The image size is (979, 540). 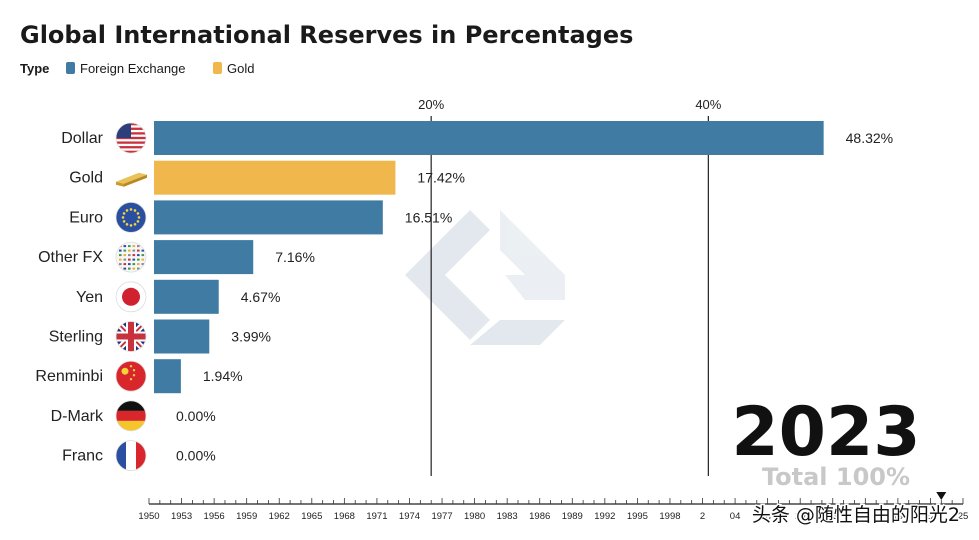 What do you see at coordinates (76, 337) in the screenshot?
I see `category-label-sterling: Sterling` at bounding box center [76, 337].